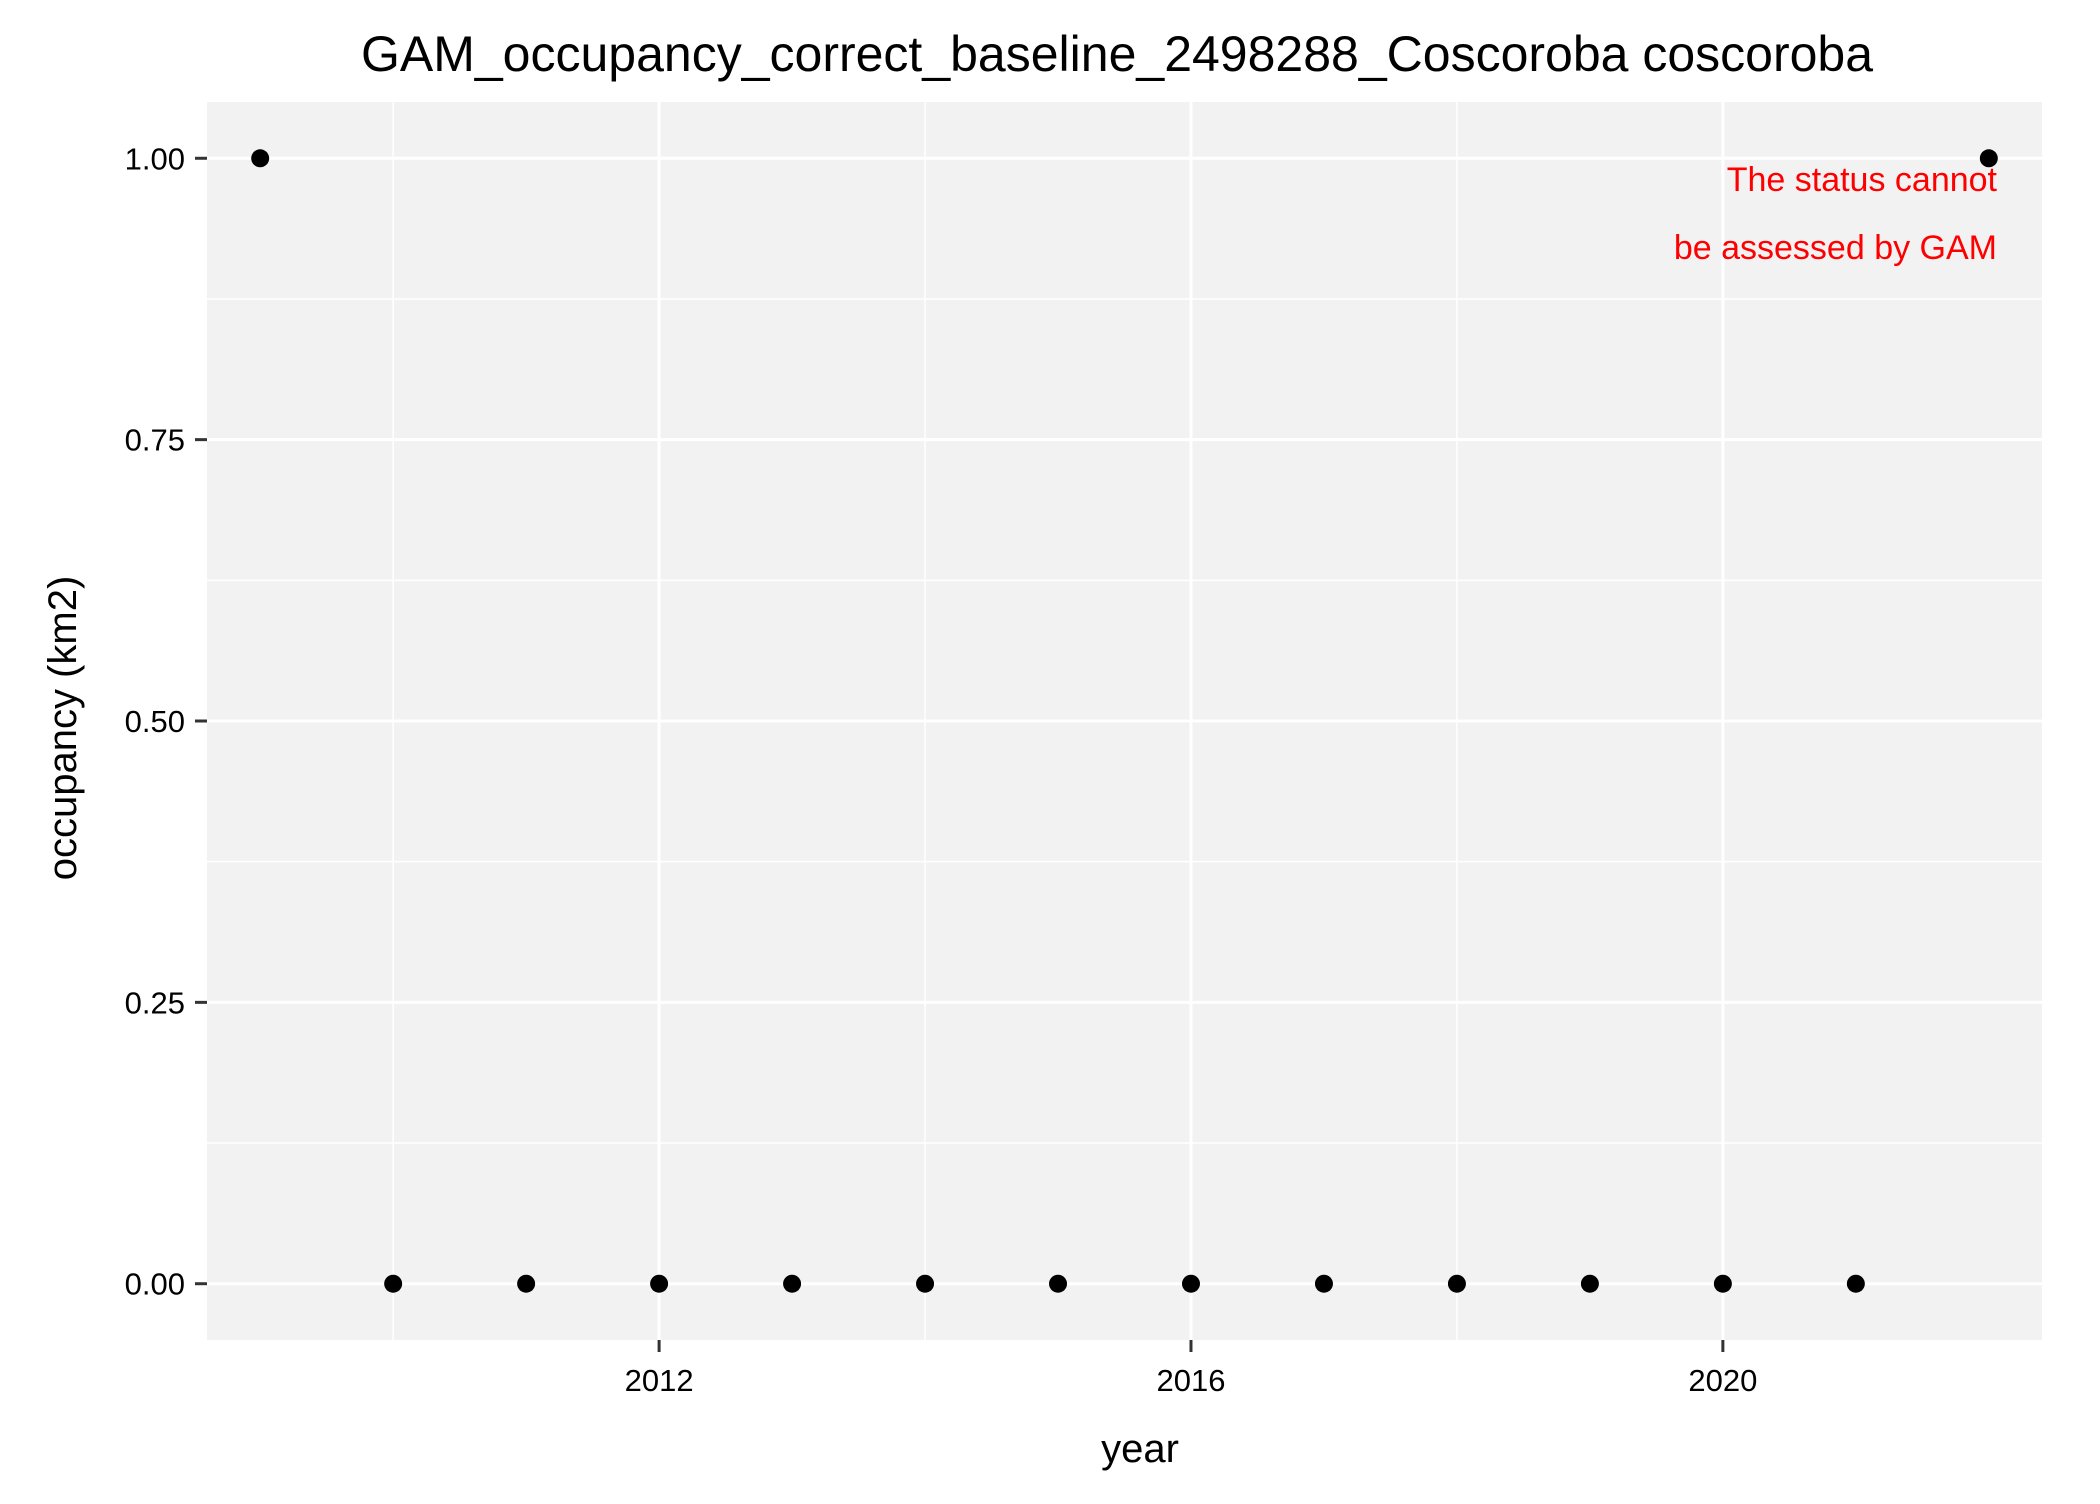  Describe the element at coordinates (659, 1380) in the screenshot. I see `x-tick-label: 2012` at that location.